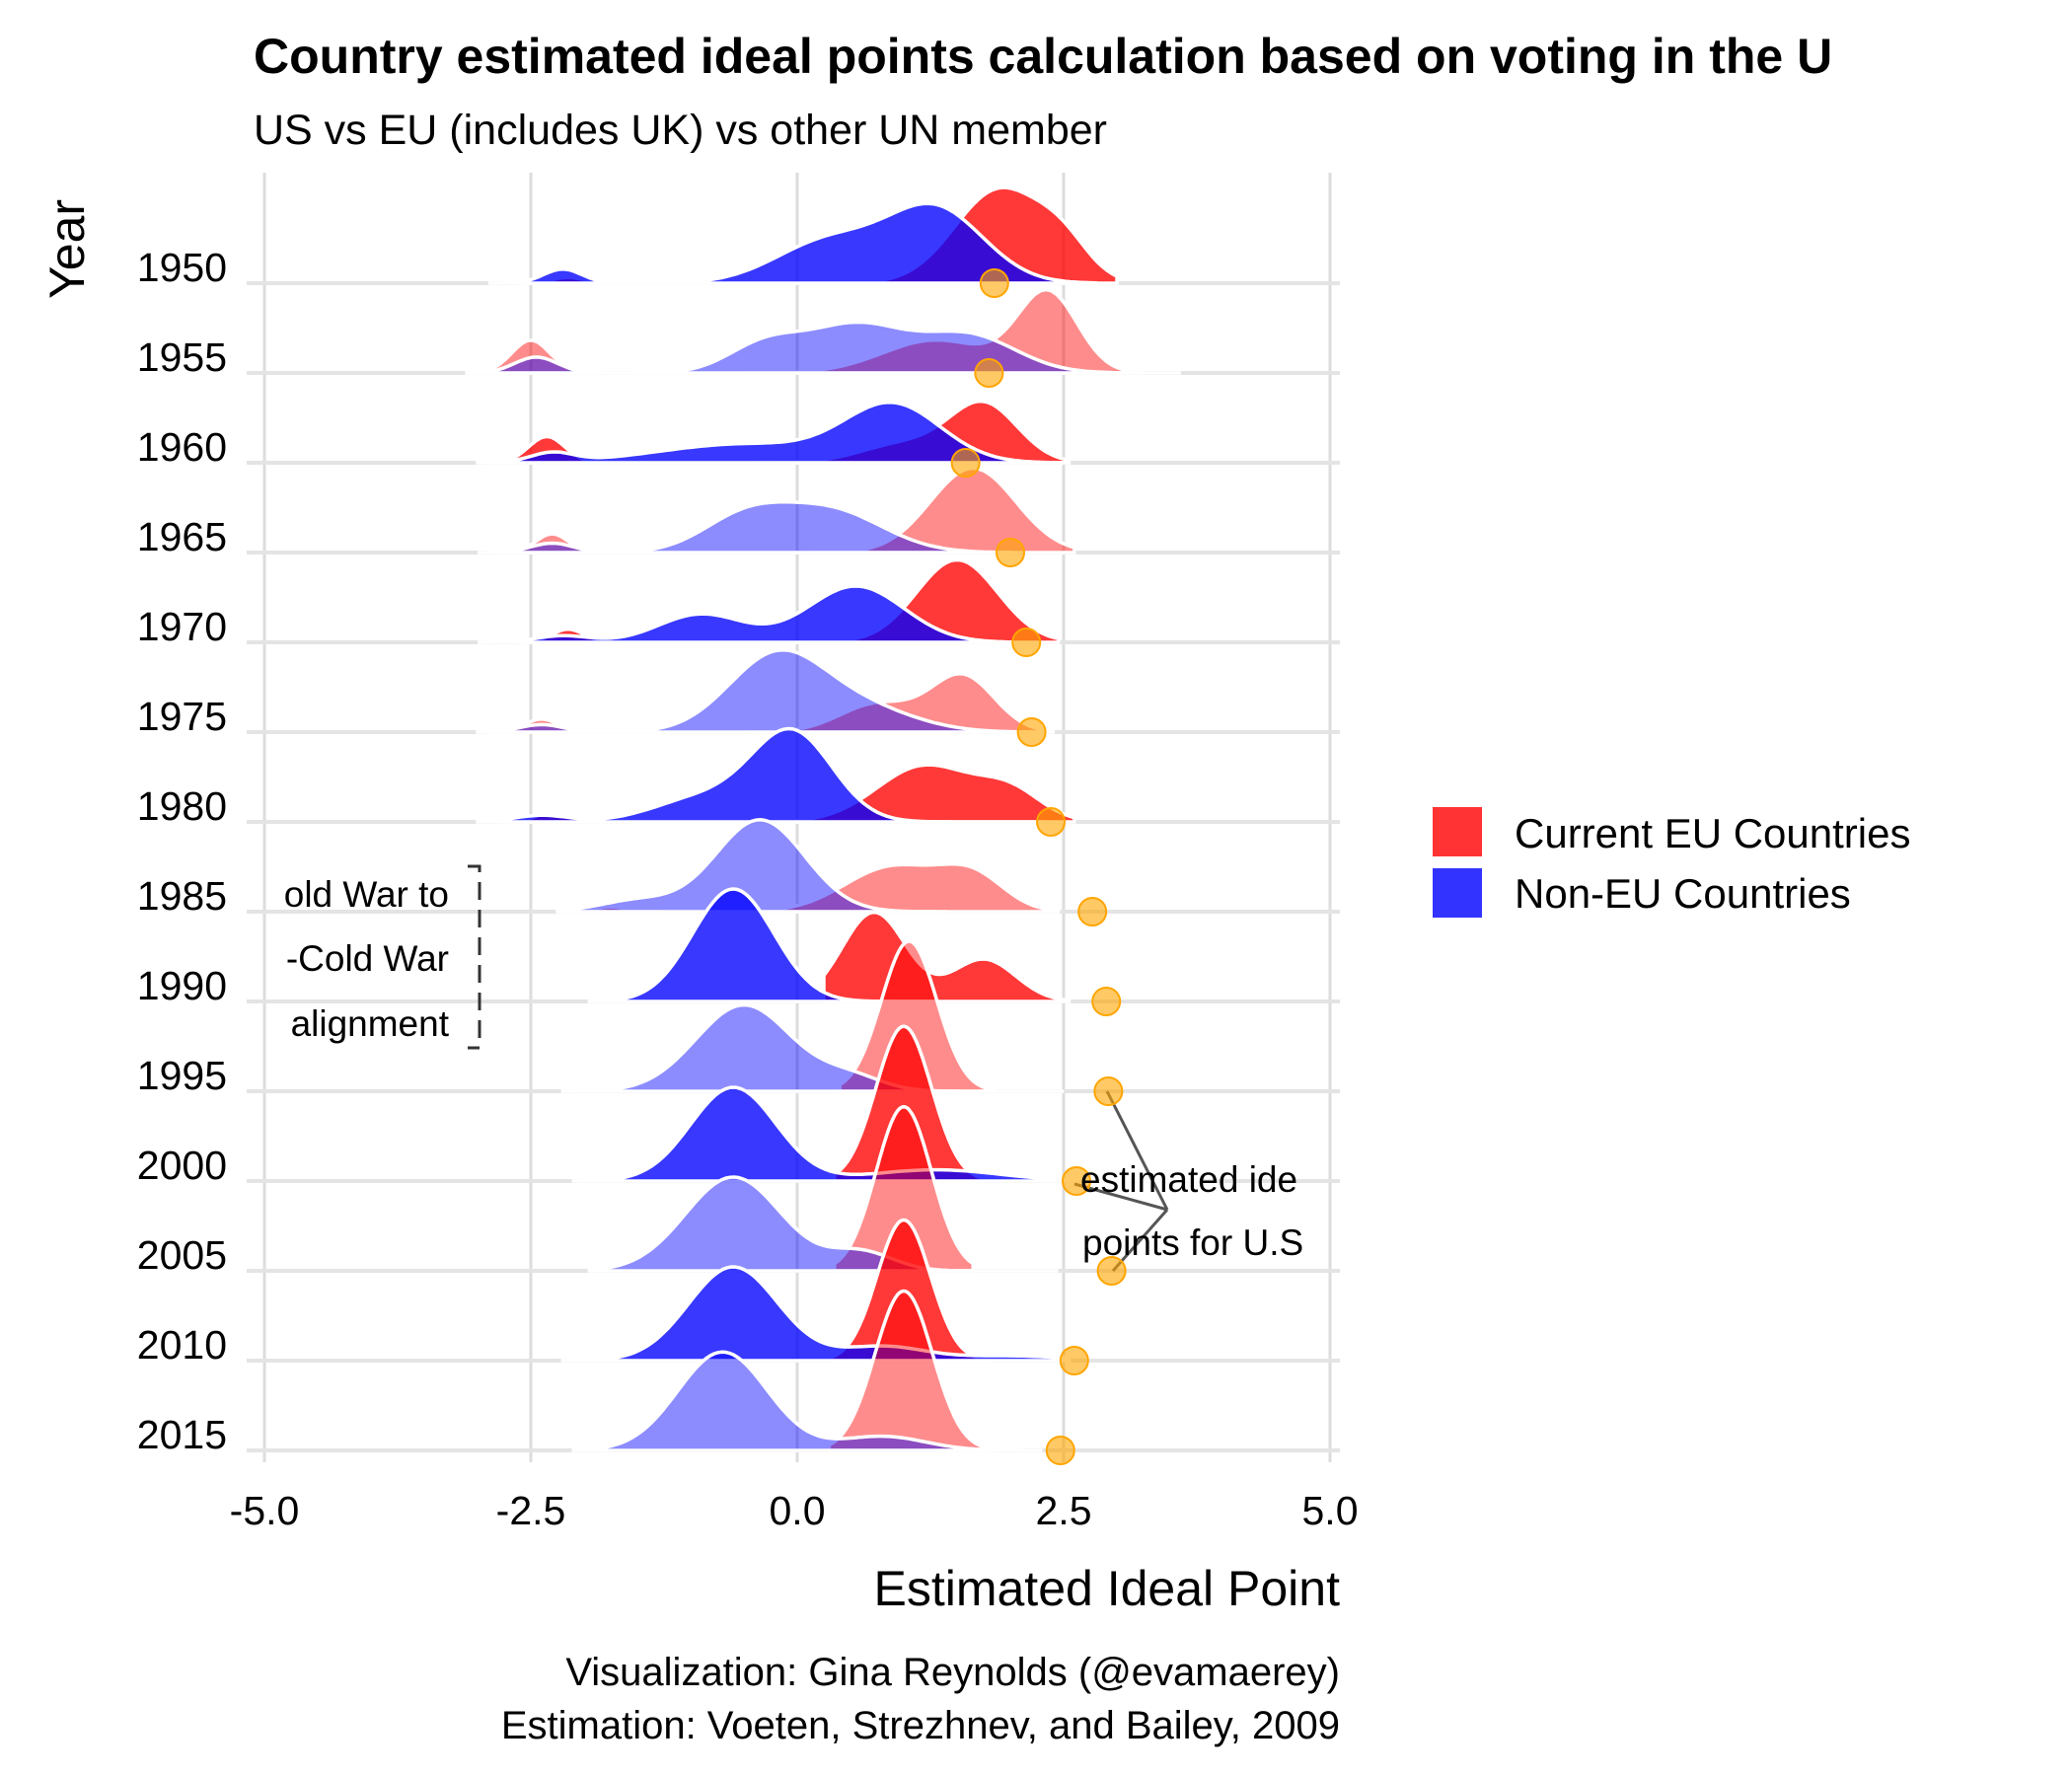 This screenshot has width=2072, height=1776. Describe the element at coordinates (1052, 822) in the screenshot. I see `us-point-1980` at that location.